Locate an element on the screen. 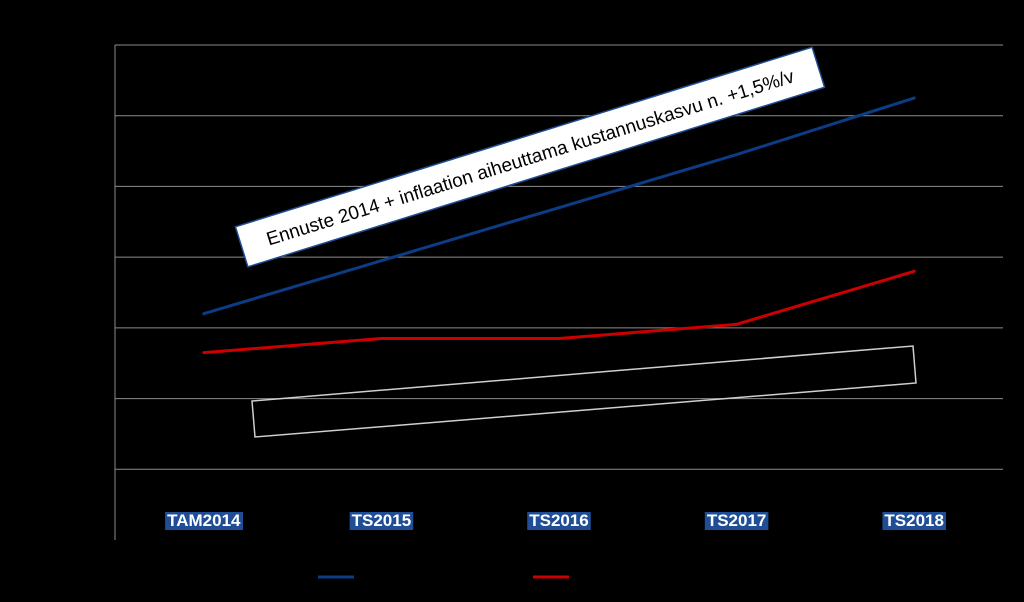  x-tick-label-text: TAM2014 is located at coordinates (204, 520).